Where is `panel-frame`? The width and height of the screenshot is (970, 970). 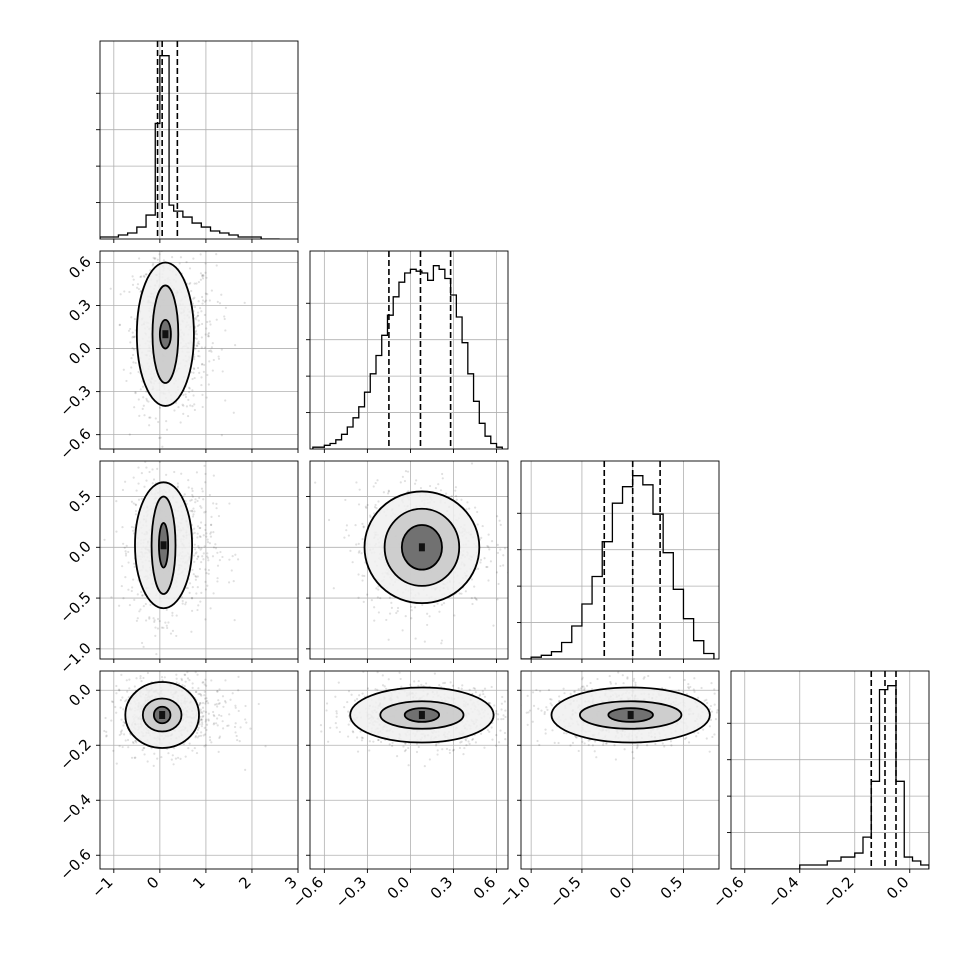 panel-frame is located at coordinates (199, 560).